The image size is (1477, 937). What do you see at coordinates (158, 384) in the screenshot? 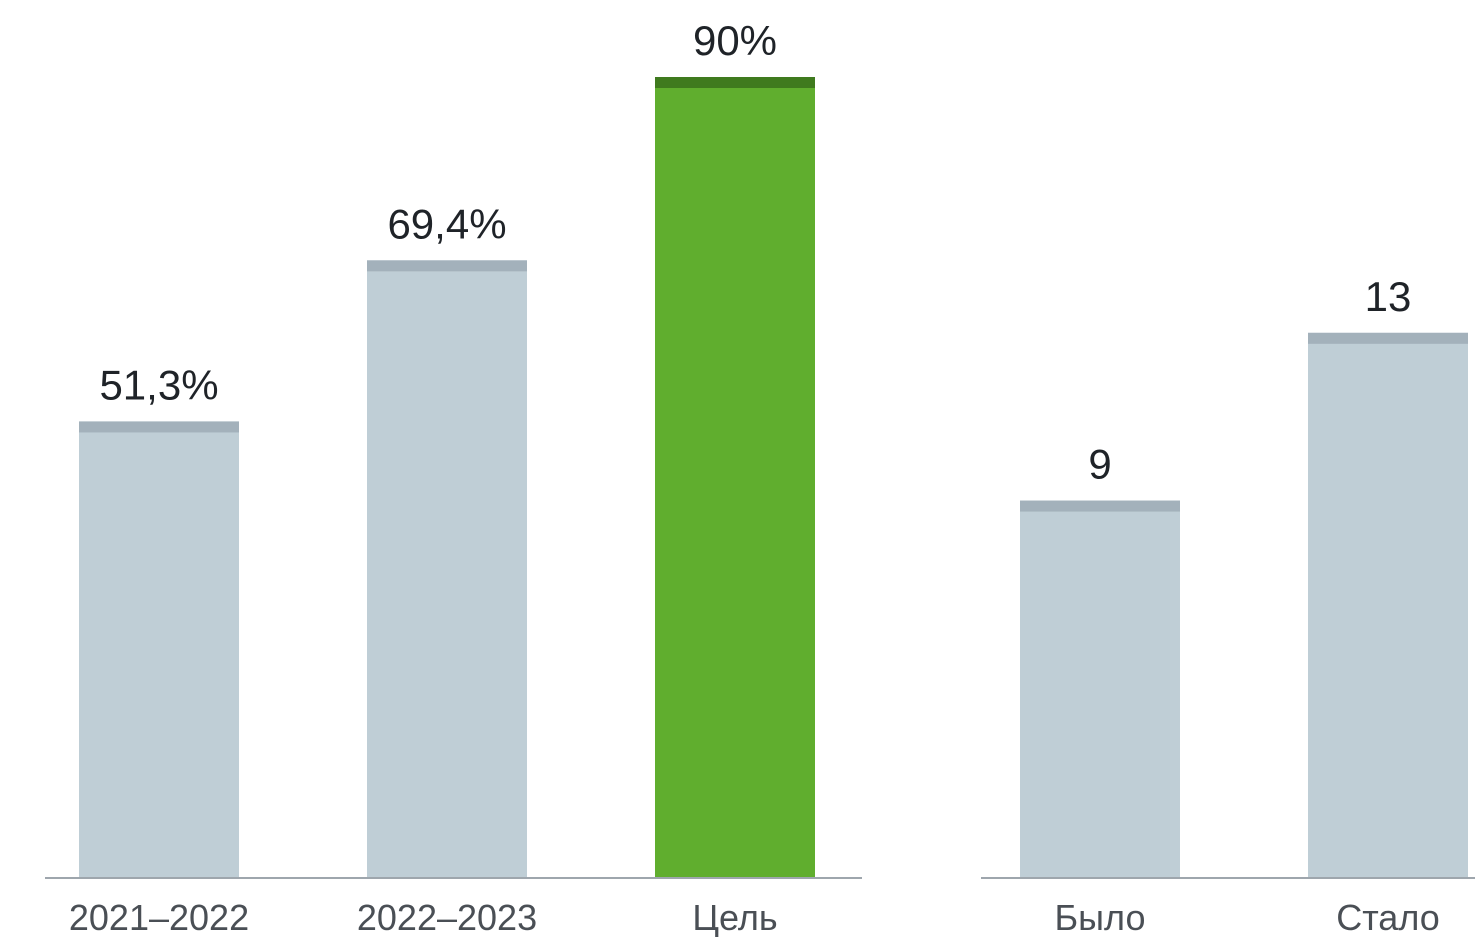
I see `data-label: 51,3%` at bounding box center [158, 384].